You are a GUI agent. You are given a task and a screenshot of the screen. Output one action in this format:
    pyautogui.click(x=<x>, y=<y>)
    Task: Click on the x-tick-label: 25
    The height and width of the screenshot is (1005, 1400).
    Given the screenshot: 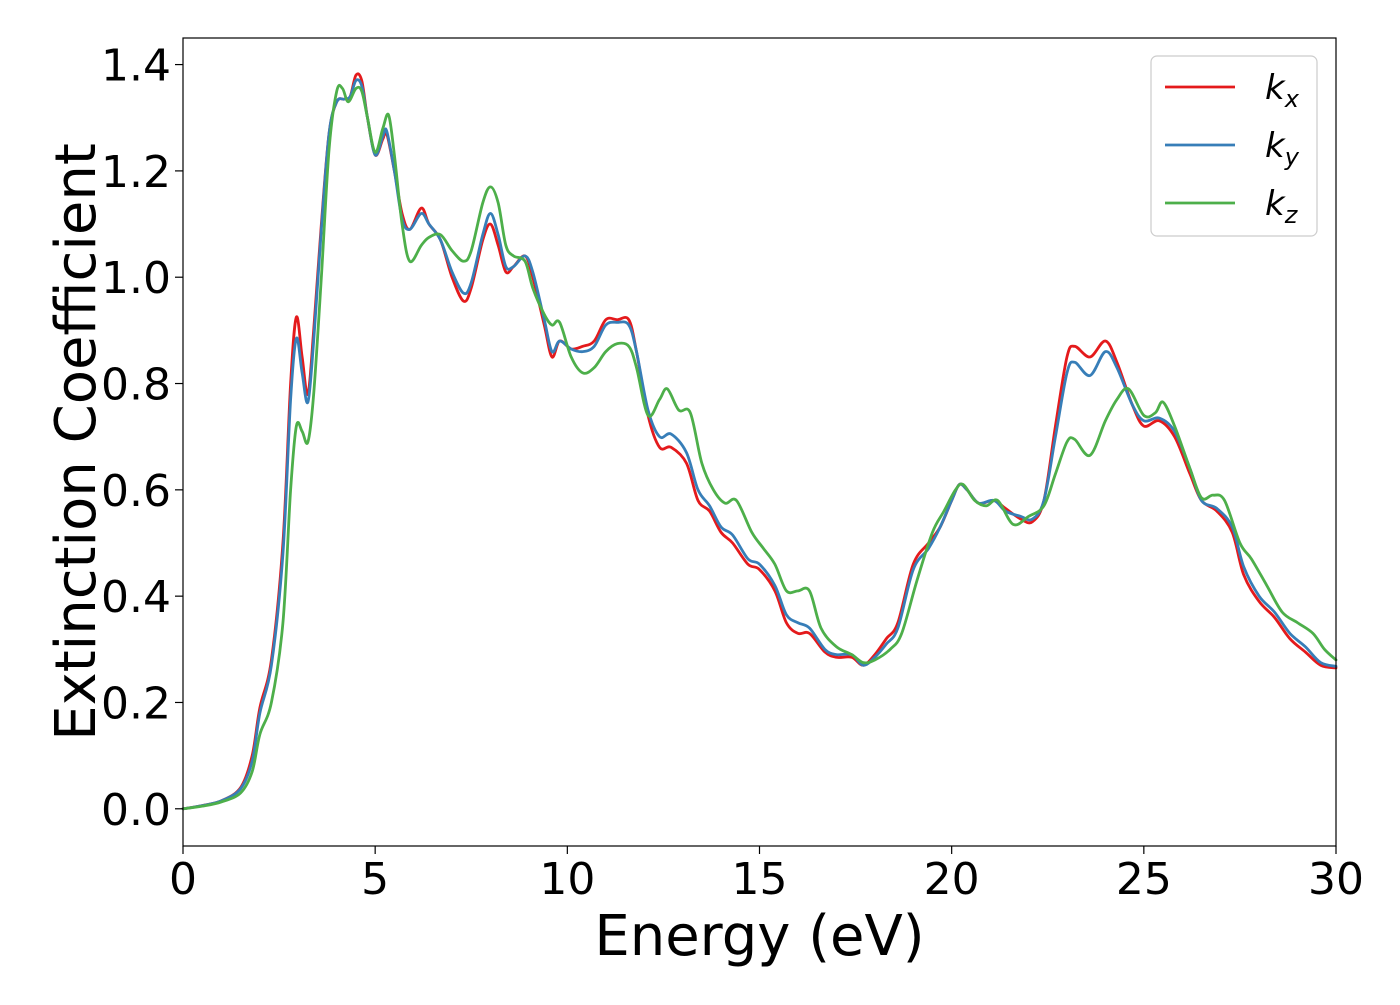 What is the action you would take?
    pyautogui.click(x=1144, y=879)
    